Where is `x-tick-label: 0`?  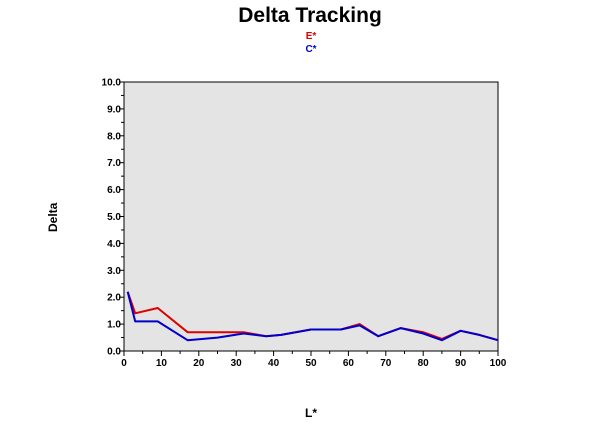
x-tick-label: 0 is located at coordinates (124, 363).